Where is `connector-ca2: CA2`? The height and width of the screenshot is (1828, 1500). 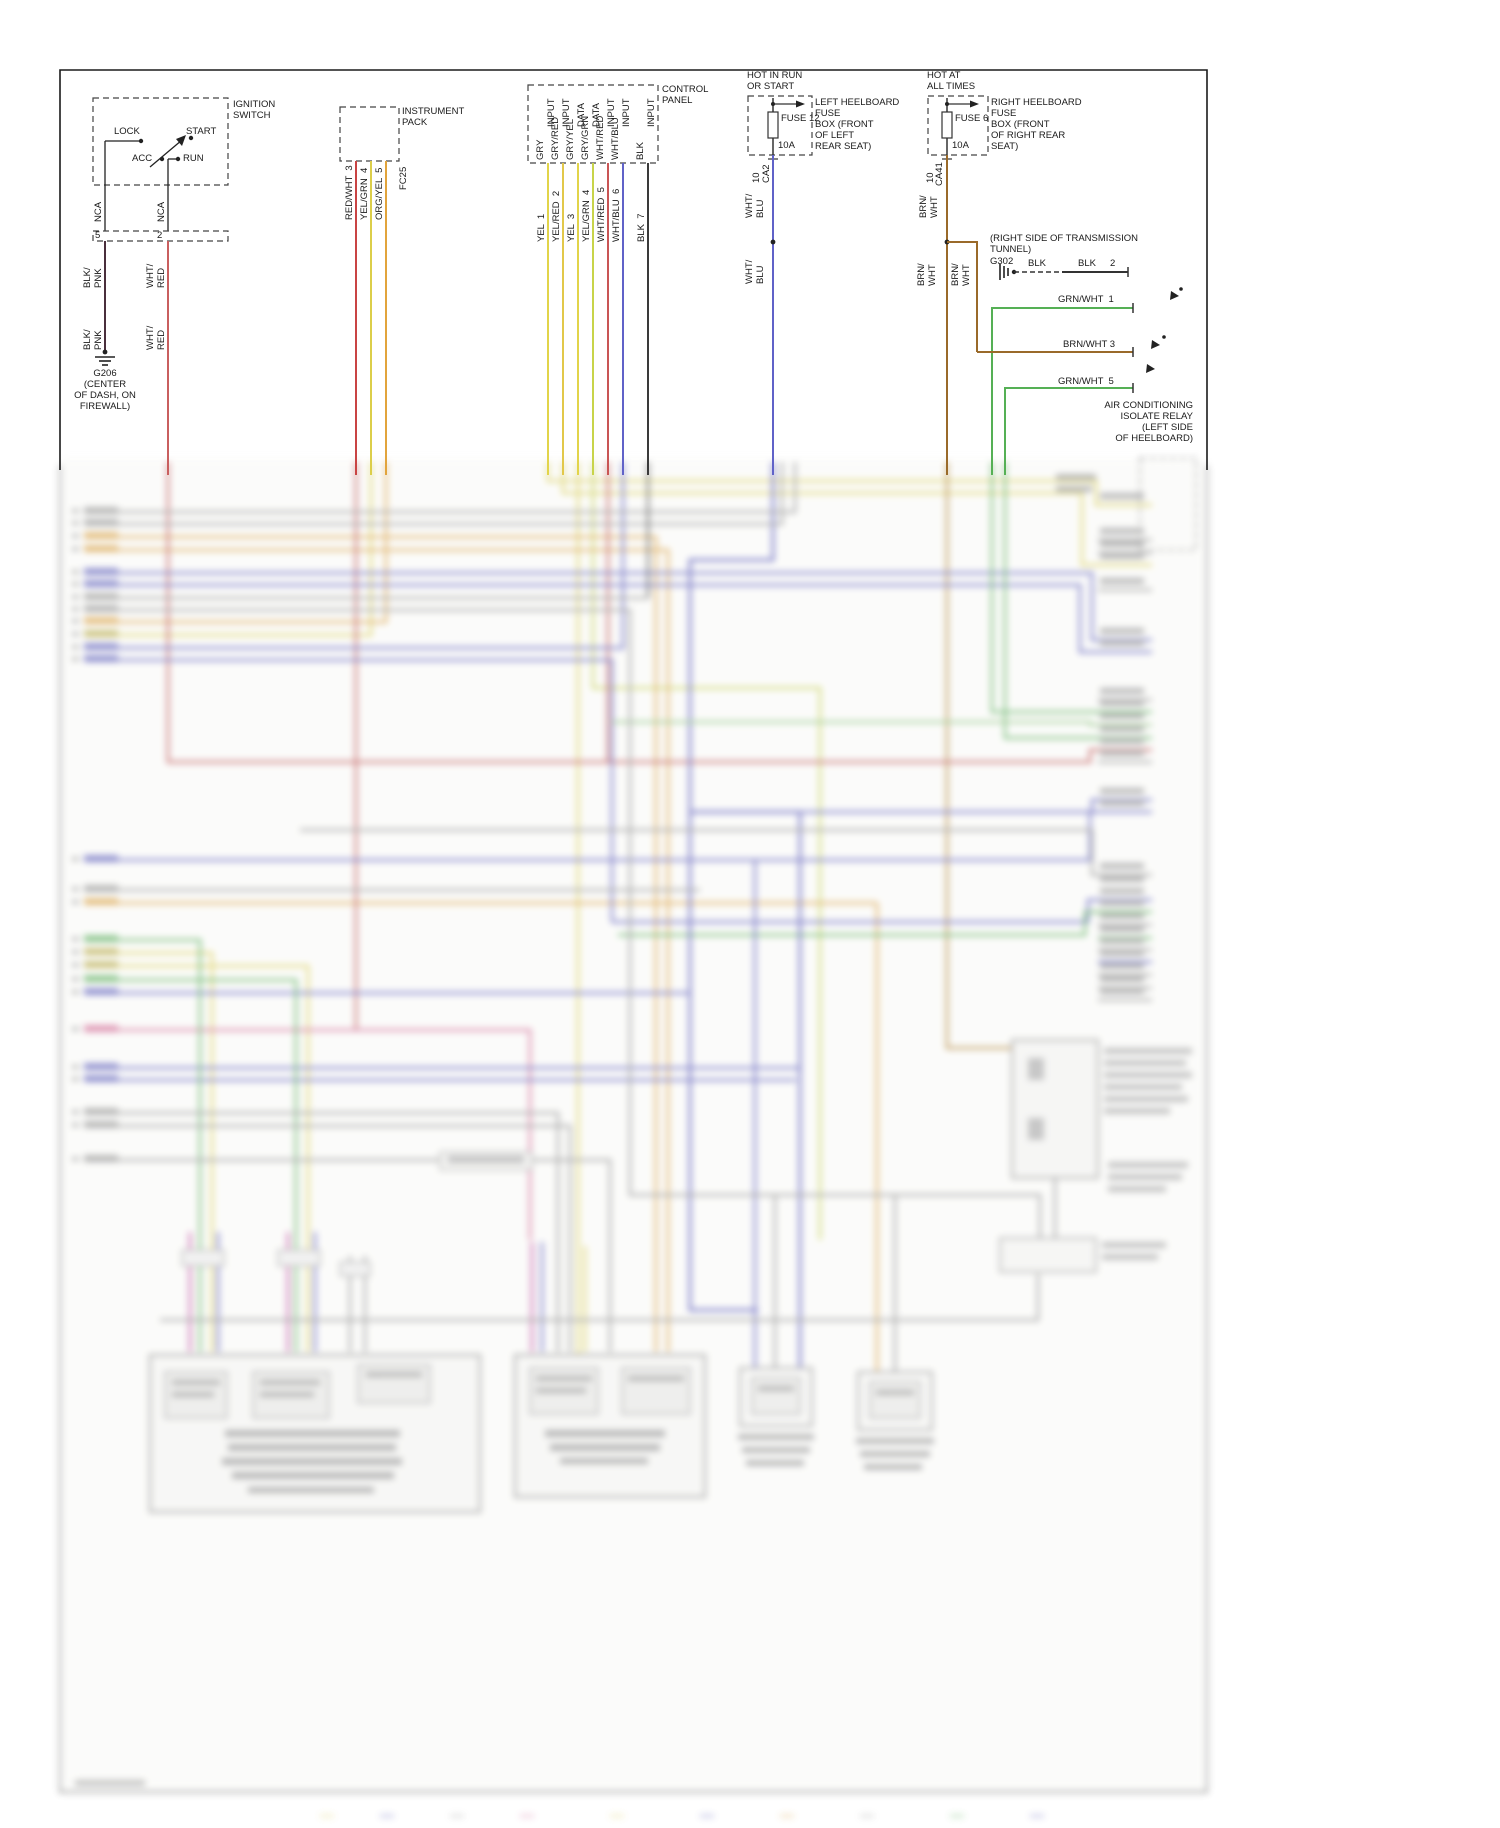
connector-ca2: CA2 is located at coordinates (766, 173).